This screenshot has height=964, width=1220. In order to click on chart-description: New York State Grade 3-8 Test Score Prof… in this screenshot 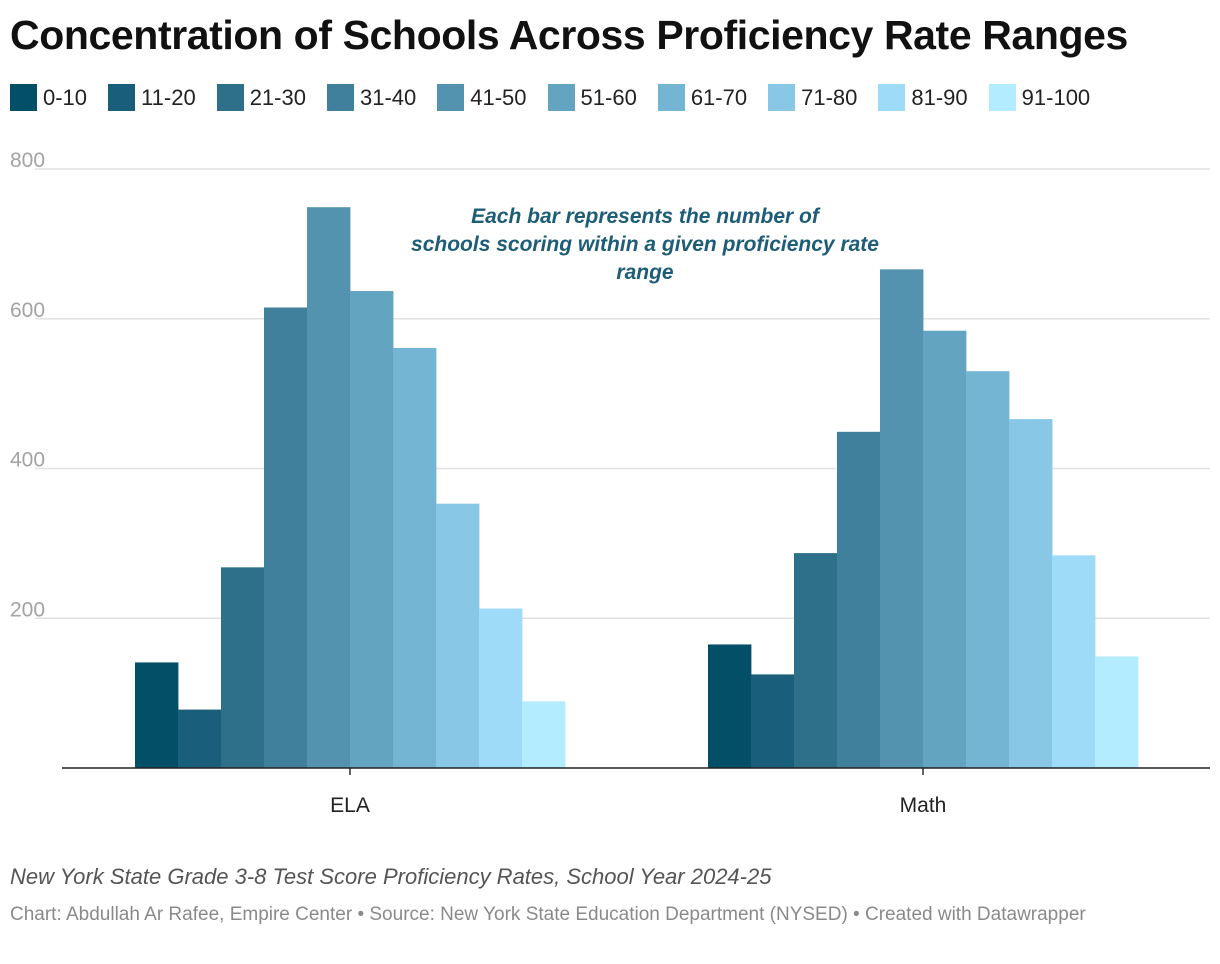, I will do `click(391, 876)`.